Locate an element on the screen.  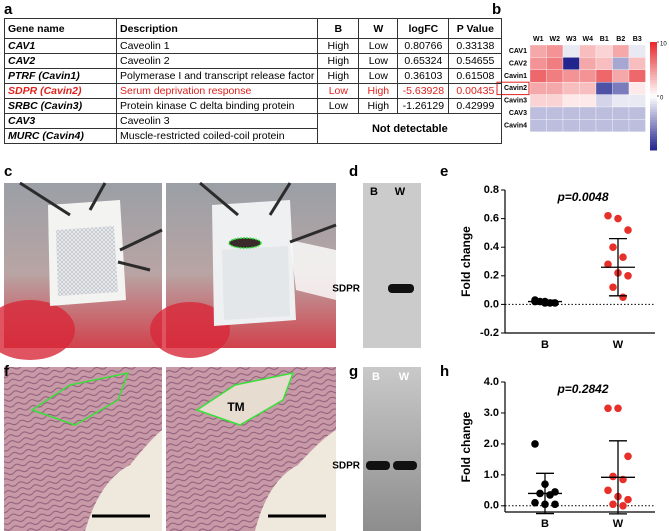
table-cell: Serum deprivation response is located at coordinates (217, 91).